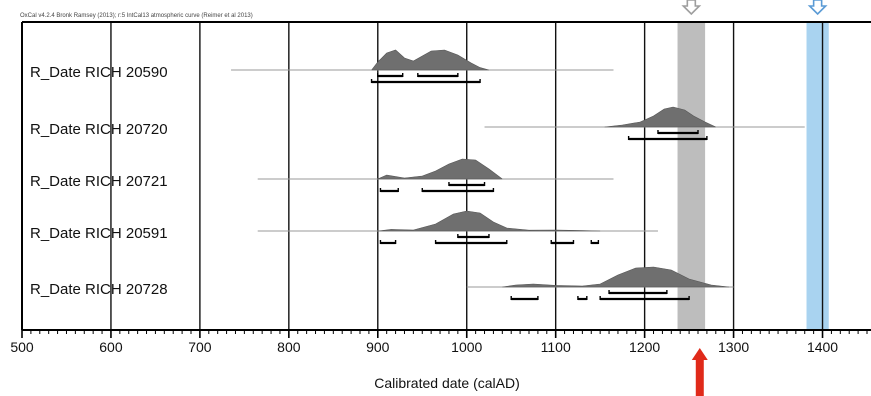 This screenshot has height=396, width=871. I want to click on x-tick-label: 1200, so click(644, 347).